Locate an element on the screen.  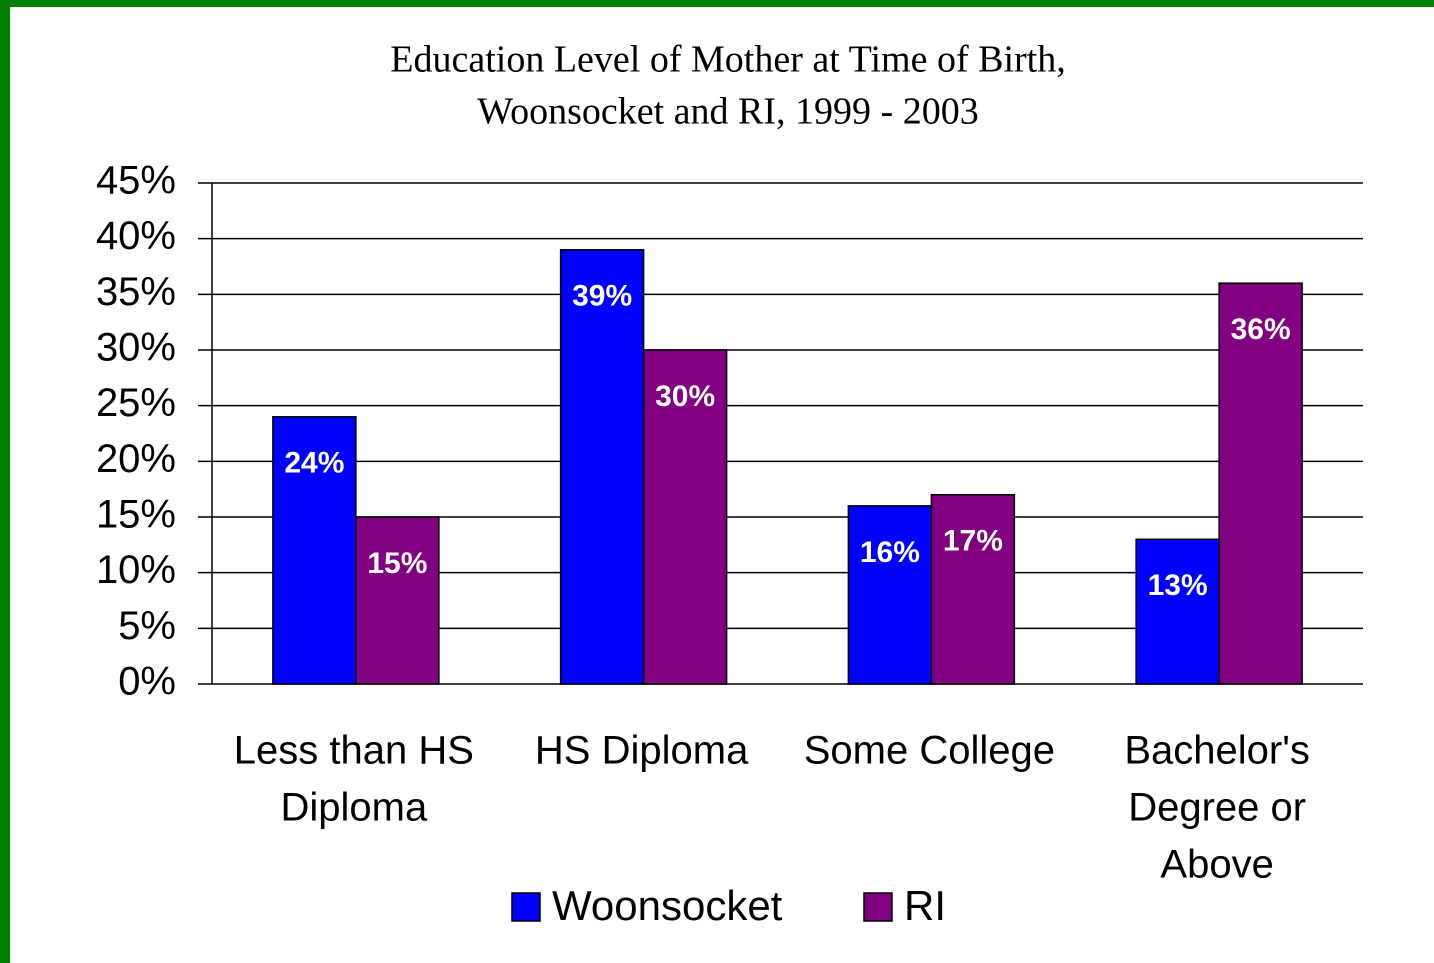
y-tick-label: 15% is located at coordinates (136, 515).